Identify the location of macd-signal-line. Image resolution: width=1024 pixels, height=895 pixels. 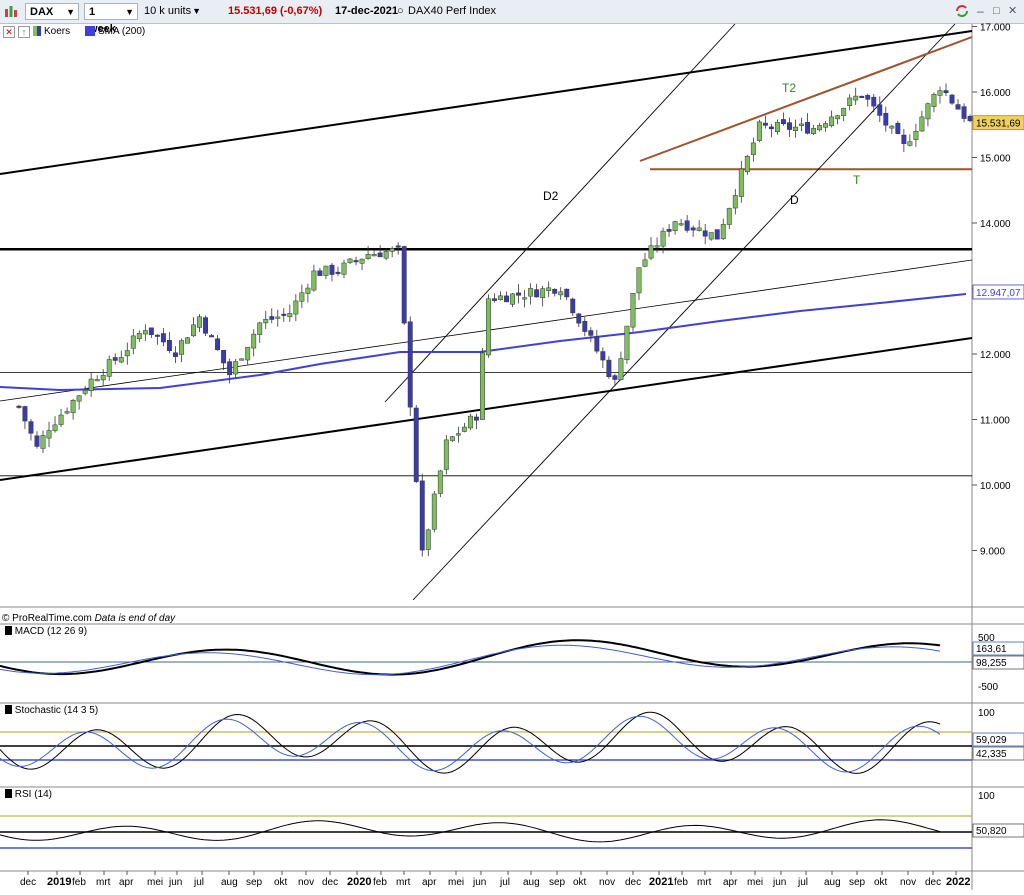
(470, 660).